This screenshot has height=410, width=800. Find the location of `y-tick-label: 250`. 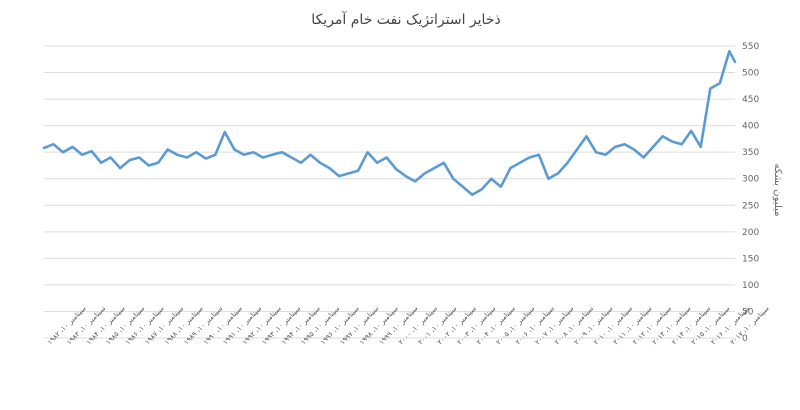

y-tick-label: 250 is located at coordinates (750, 206).